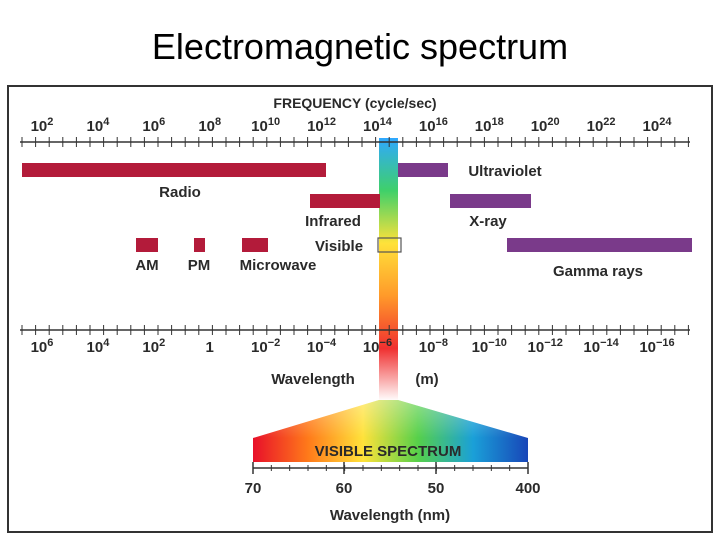 This screenshot has height=540, width=720. What do you see at coordinates (313, 379) in the screenshot?
I see `wavelength-axis-label: Wavelength` at bounding box center [313, 379].